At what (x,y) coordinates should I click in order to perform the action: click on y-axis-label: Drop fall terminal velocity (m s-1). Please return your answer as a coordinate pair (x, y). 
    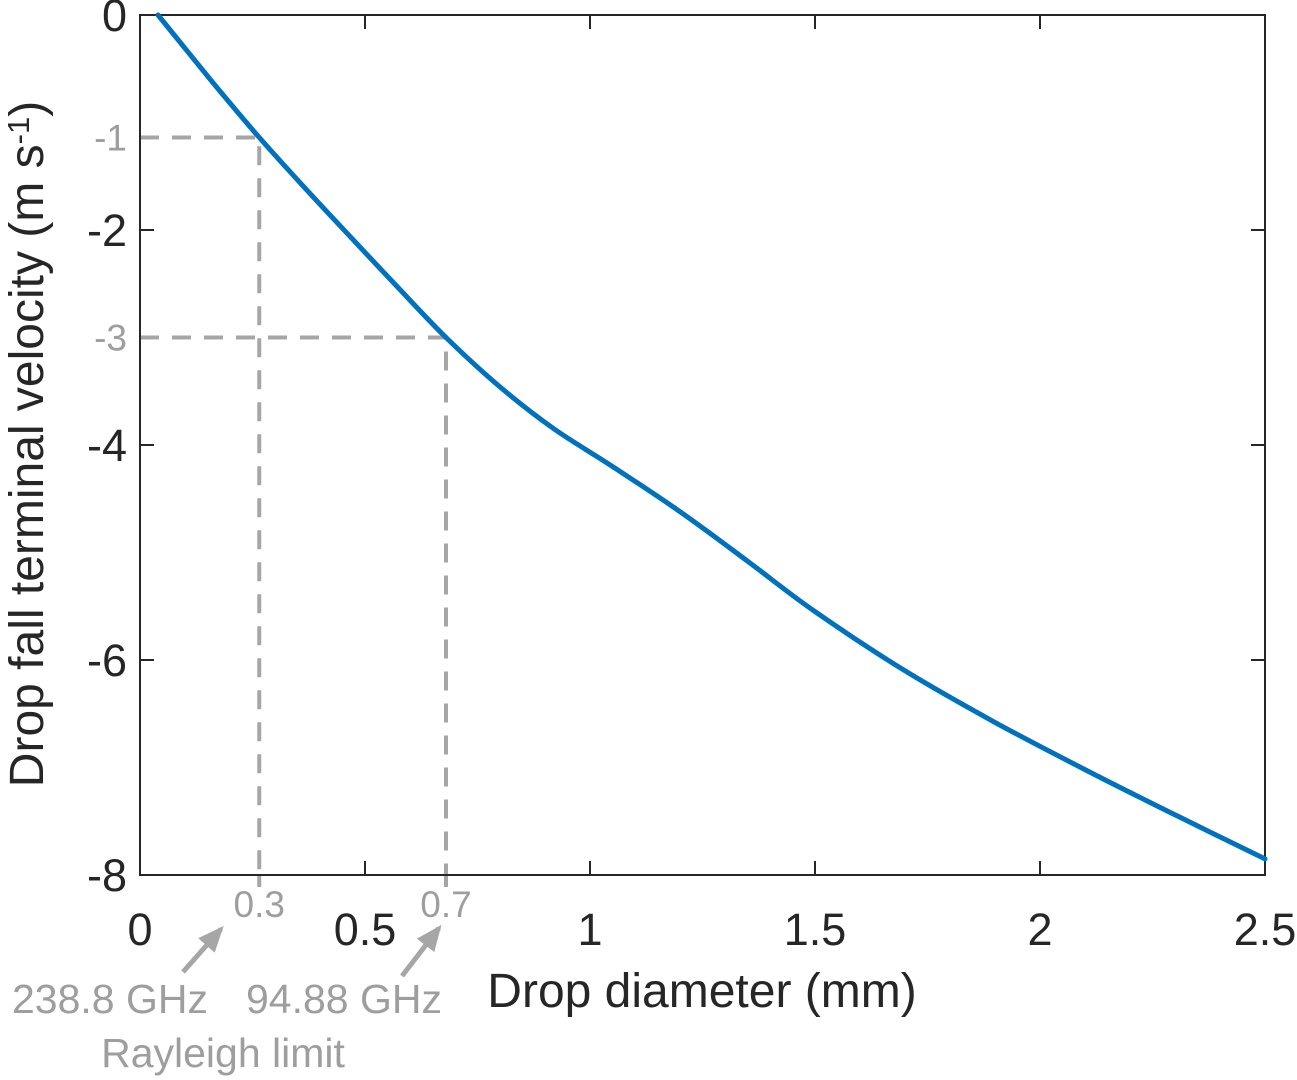
    Looking at the image, I should click on (28, 444).